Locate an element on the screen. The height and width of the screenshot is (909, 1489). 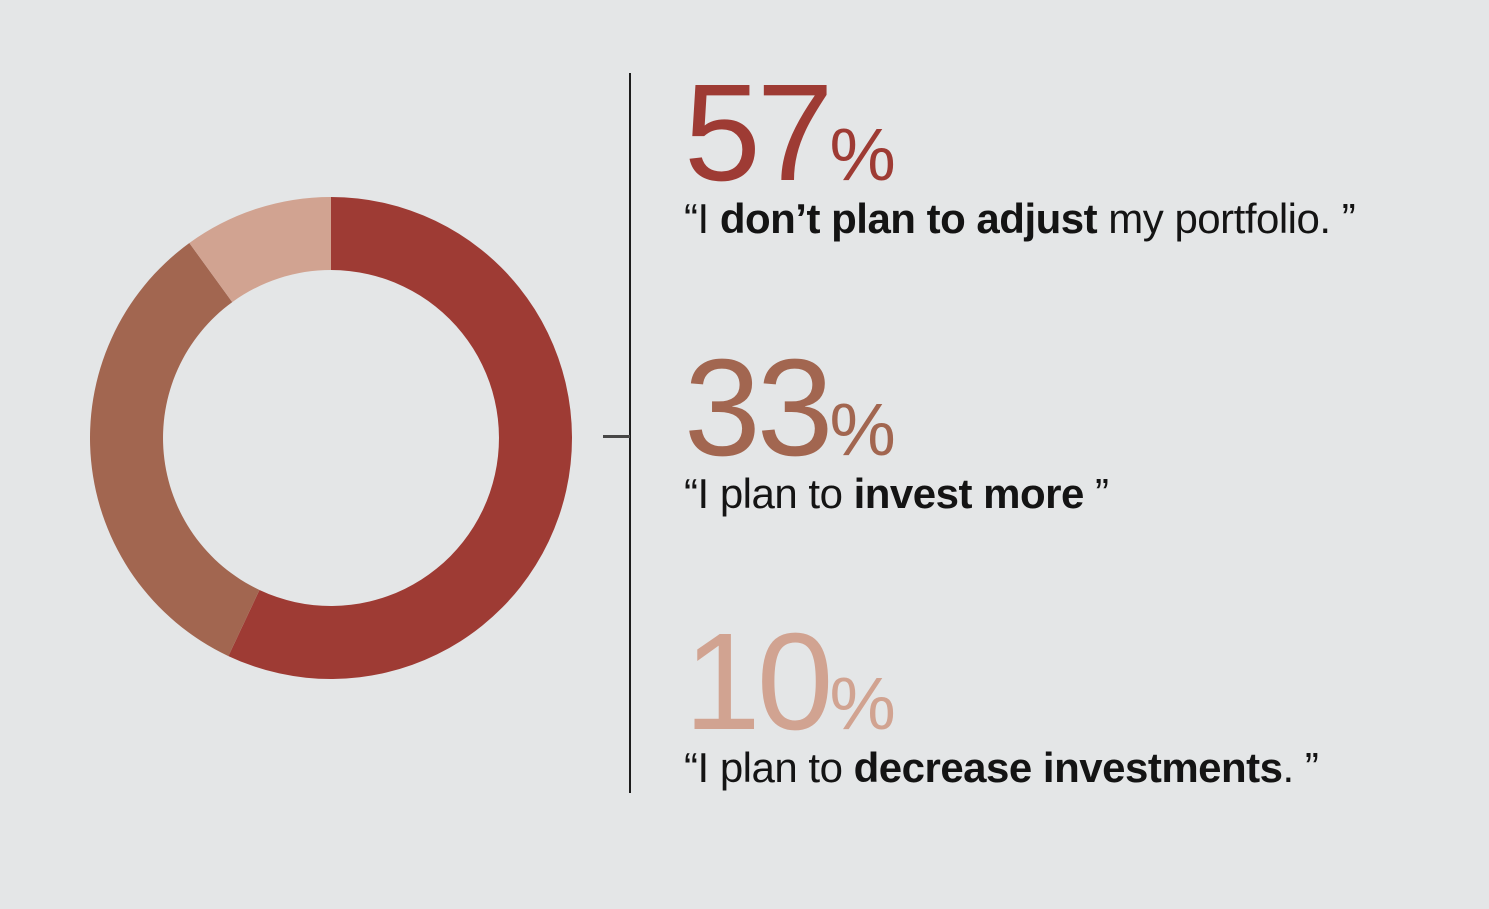
connector-tick is located at coordinates (616, 436).